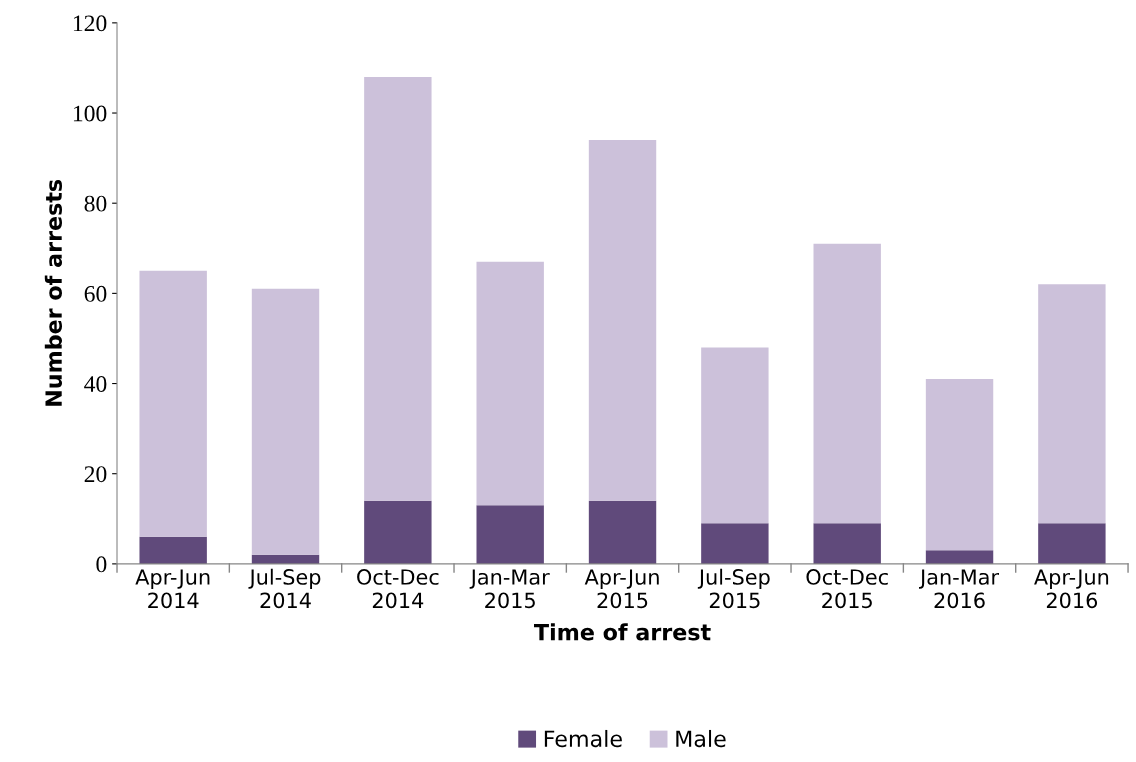 Image resolution: width=1136 pixels, height=762 pixels. Describe the element at coordinates (622, 632) in the screenshot. I see `x-axis-title: Time of arrest` at that location.